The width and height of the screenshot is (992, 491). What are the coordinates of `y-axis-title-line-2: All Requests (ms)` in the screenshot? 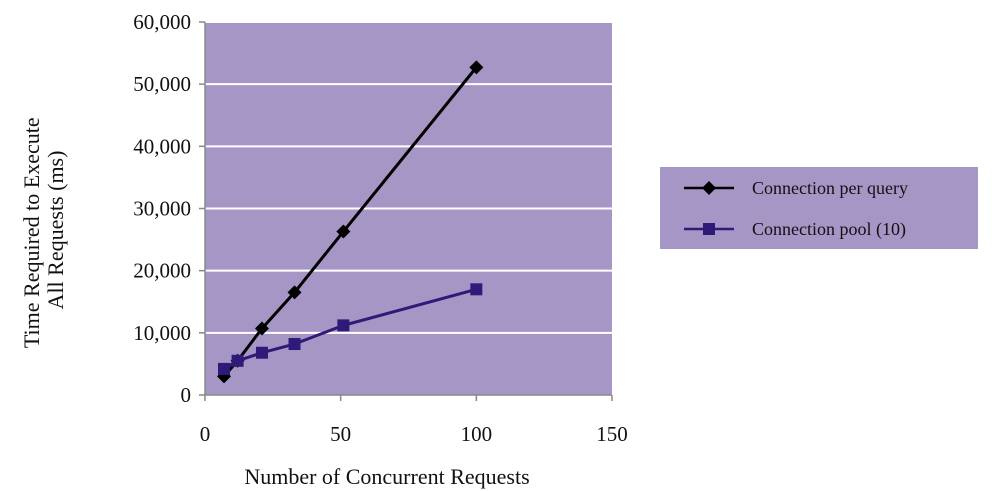 It's located at (55, 230).